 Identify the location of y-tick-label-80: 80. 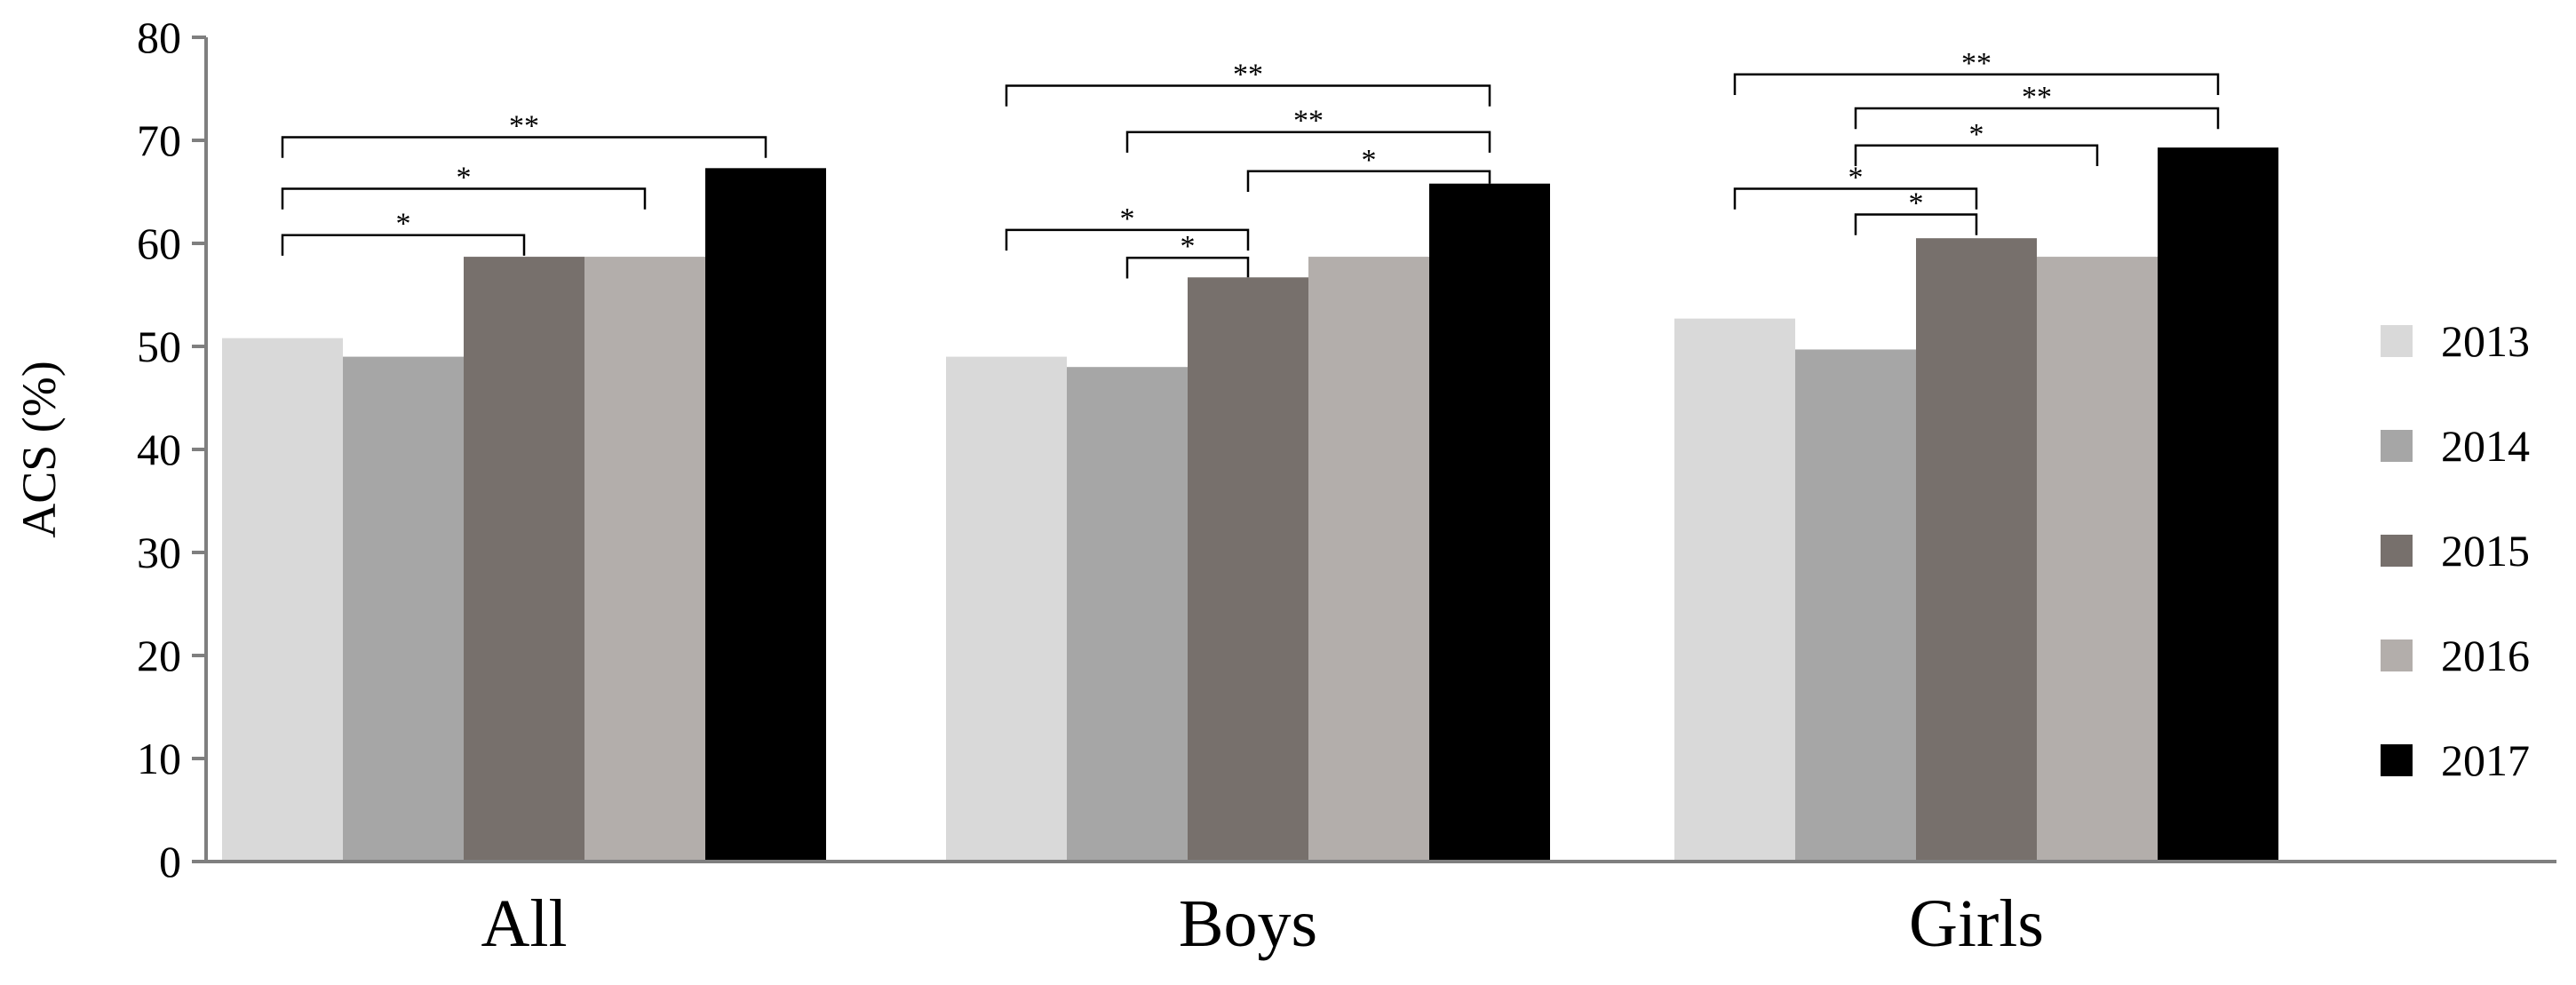
(159, 37).